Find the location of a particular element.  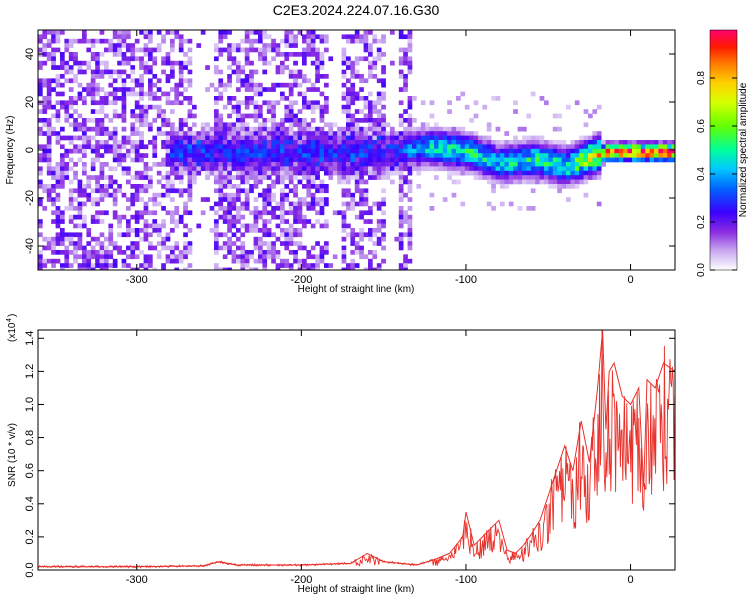

colorbar-ticks: 0.00.20.40.60.8 is located at coordinates (716, 174).